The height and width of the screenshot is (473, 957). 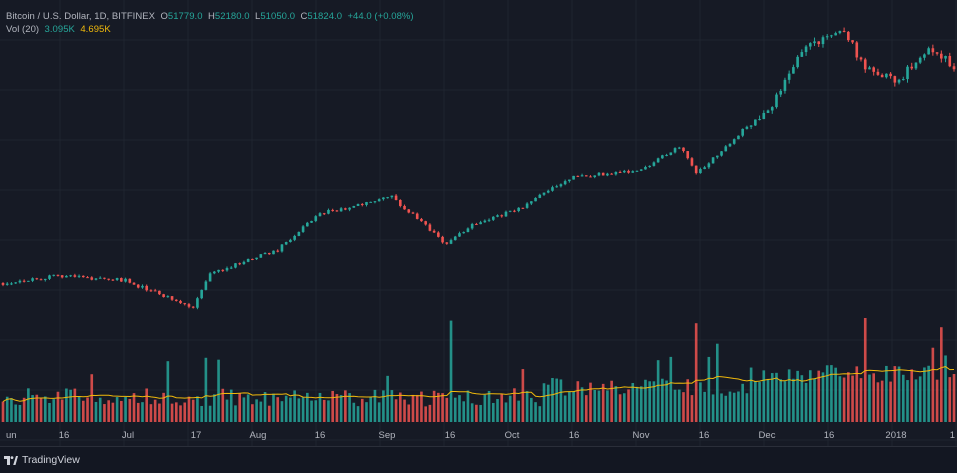 What do you see at coordinates (11, 435) in the screenshot?
I see `x-tick-label: un` at bounding box center [11, 435].